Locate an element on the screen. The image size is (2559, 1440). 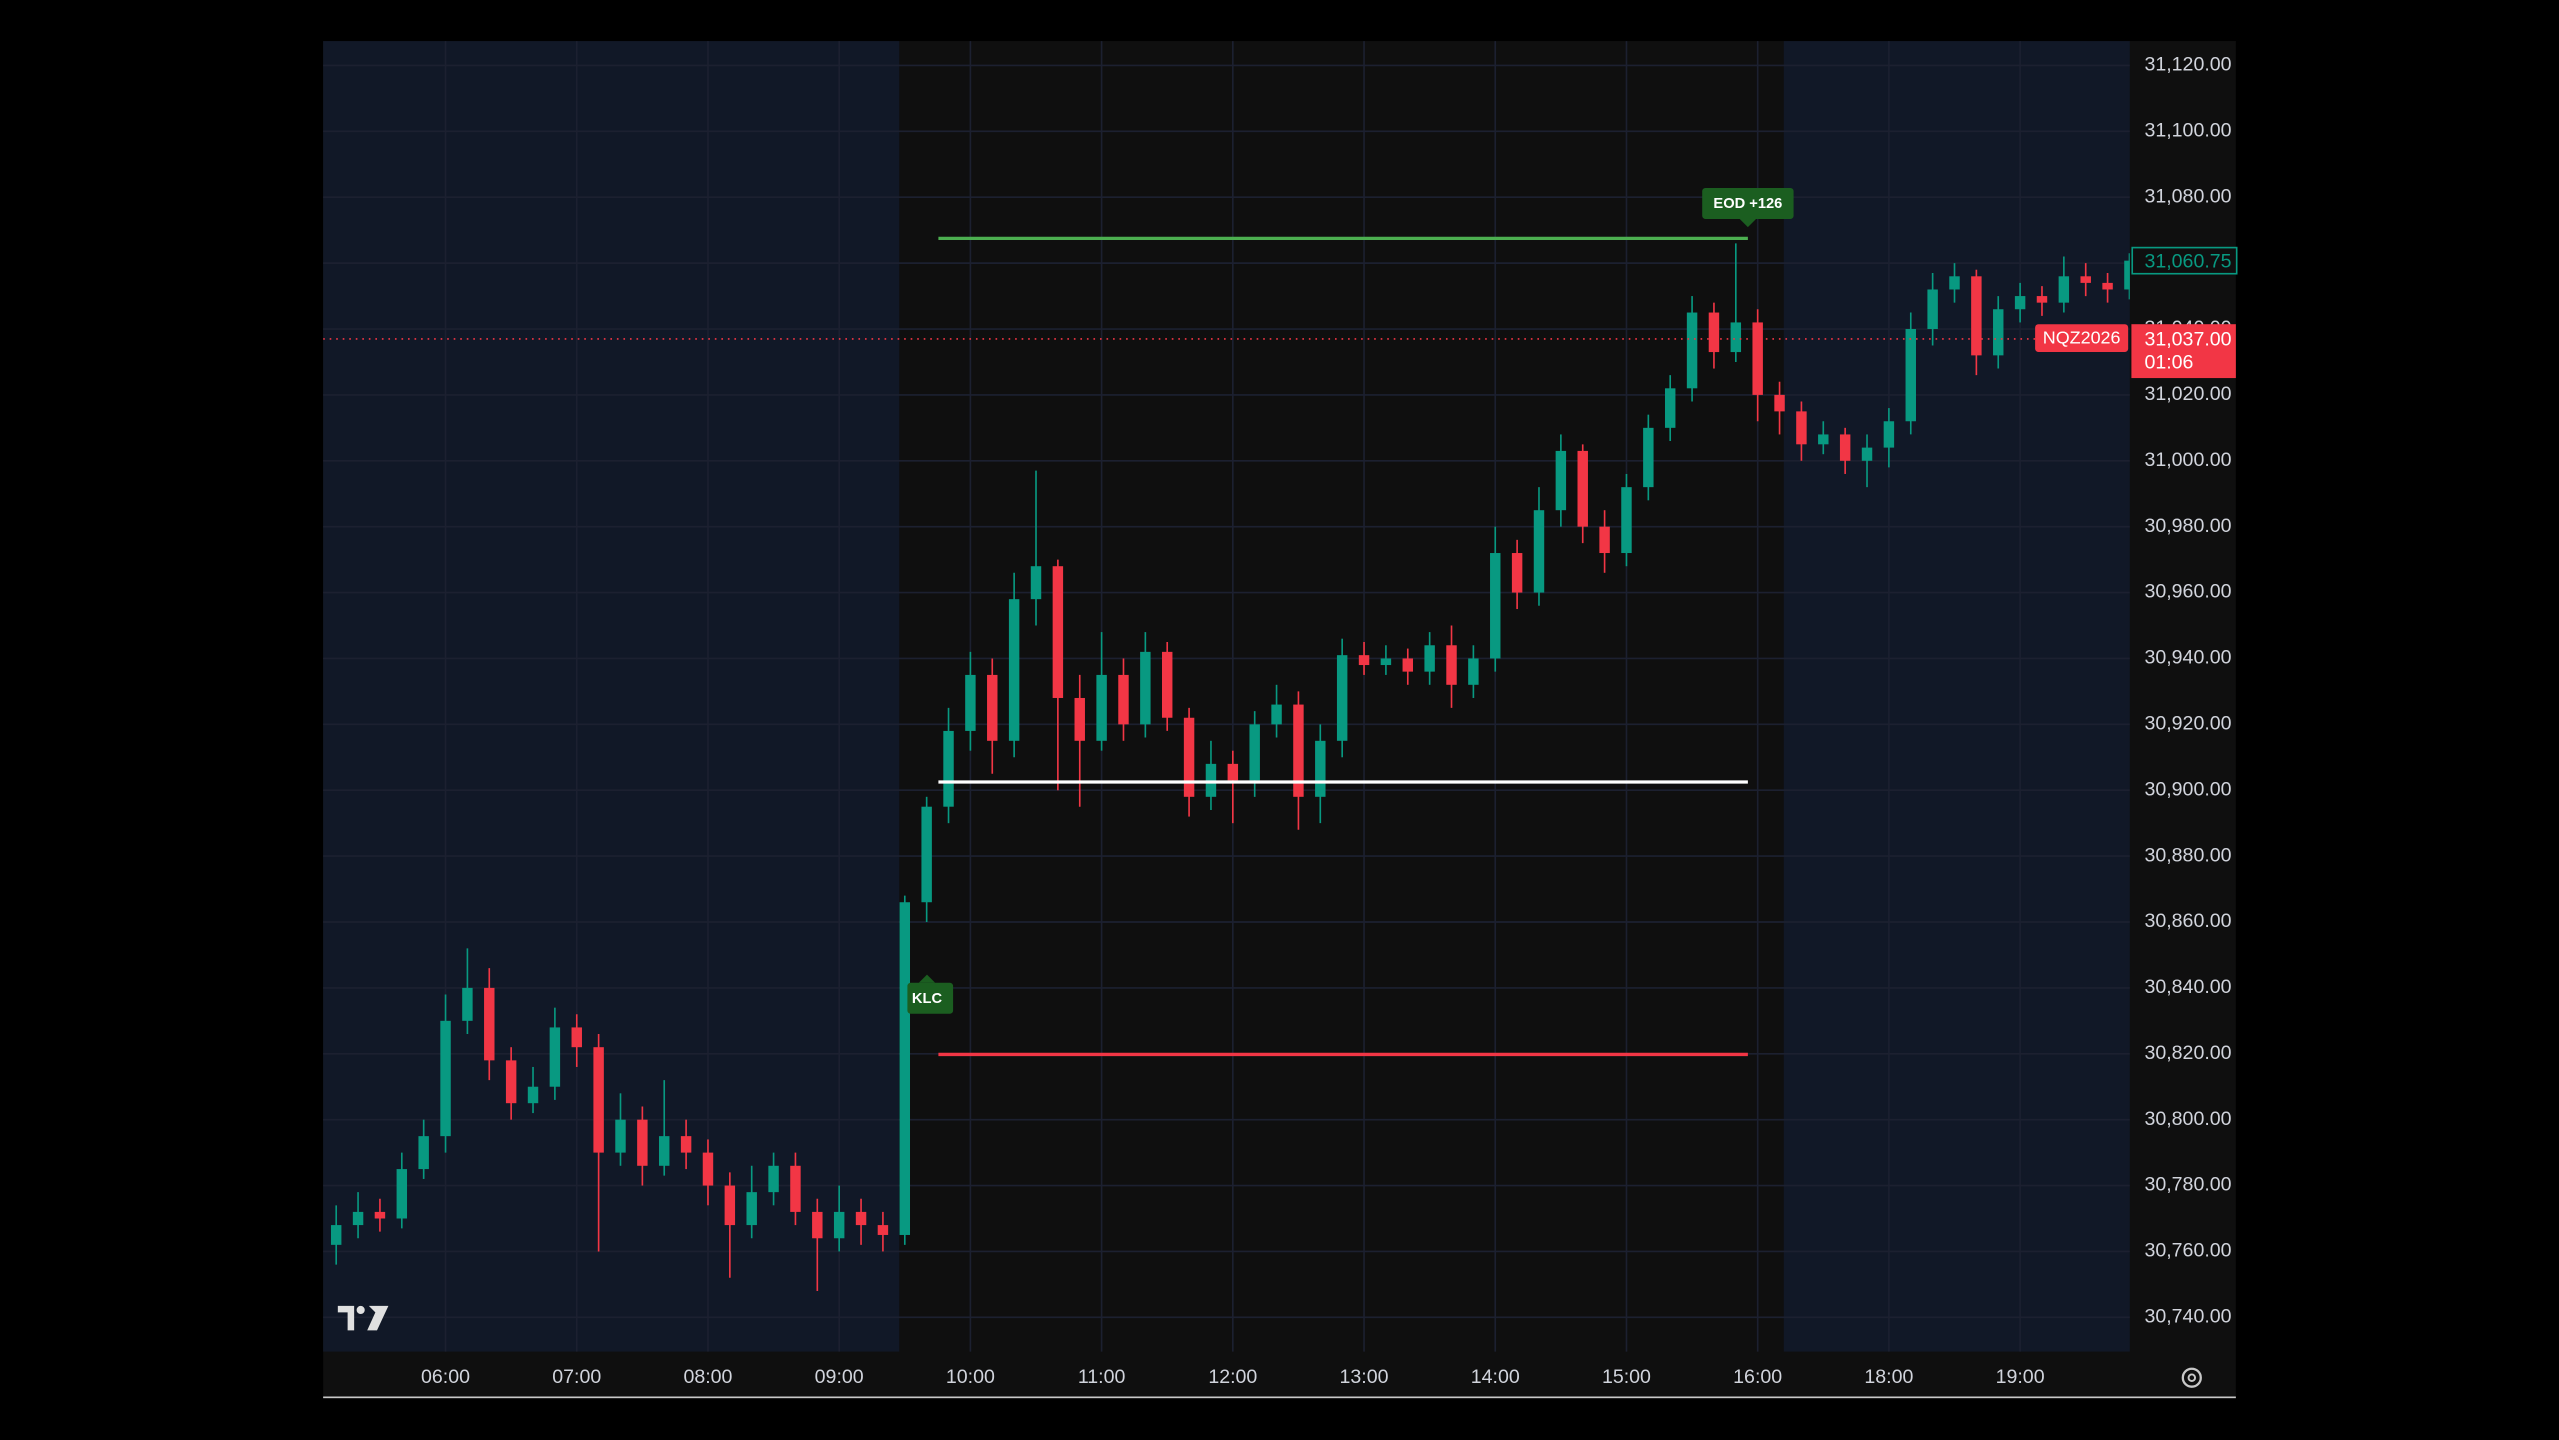
y-tick-label: 30,920.00 is located at coordinates (2187, 724).